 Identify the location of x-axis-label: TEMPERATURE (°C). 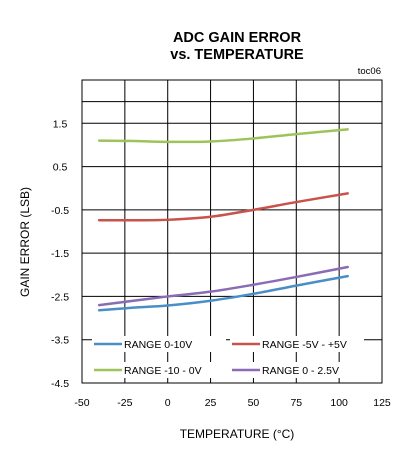
(237, 434).